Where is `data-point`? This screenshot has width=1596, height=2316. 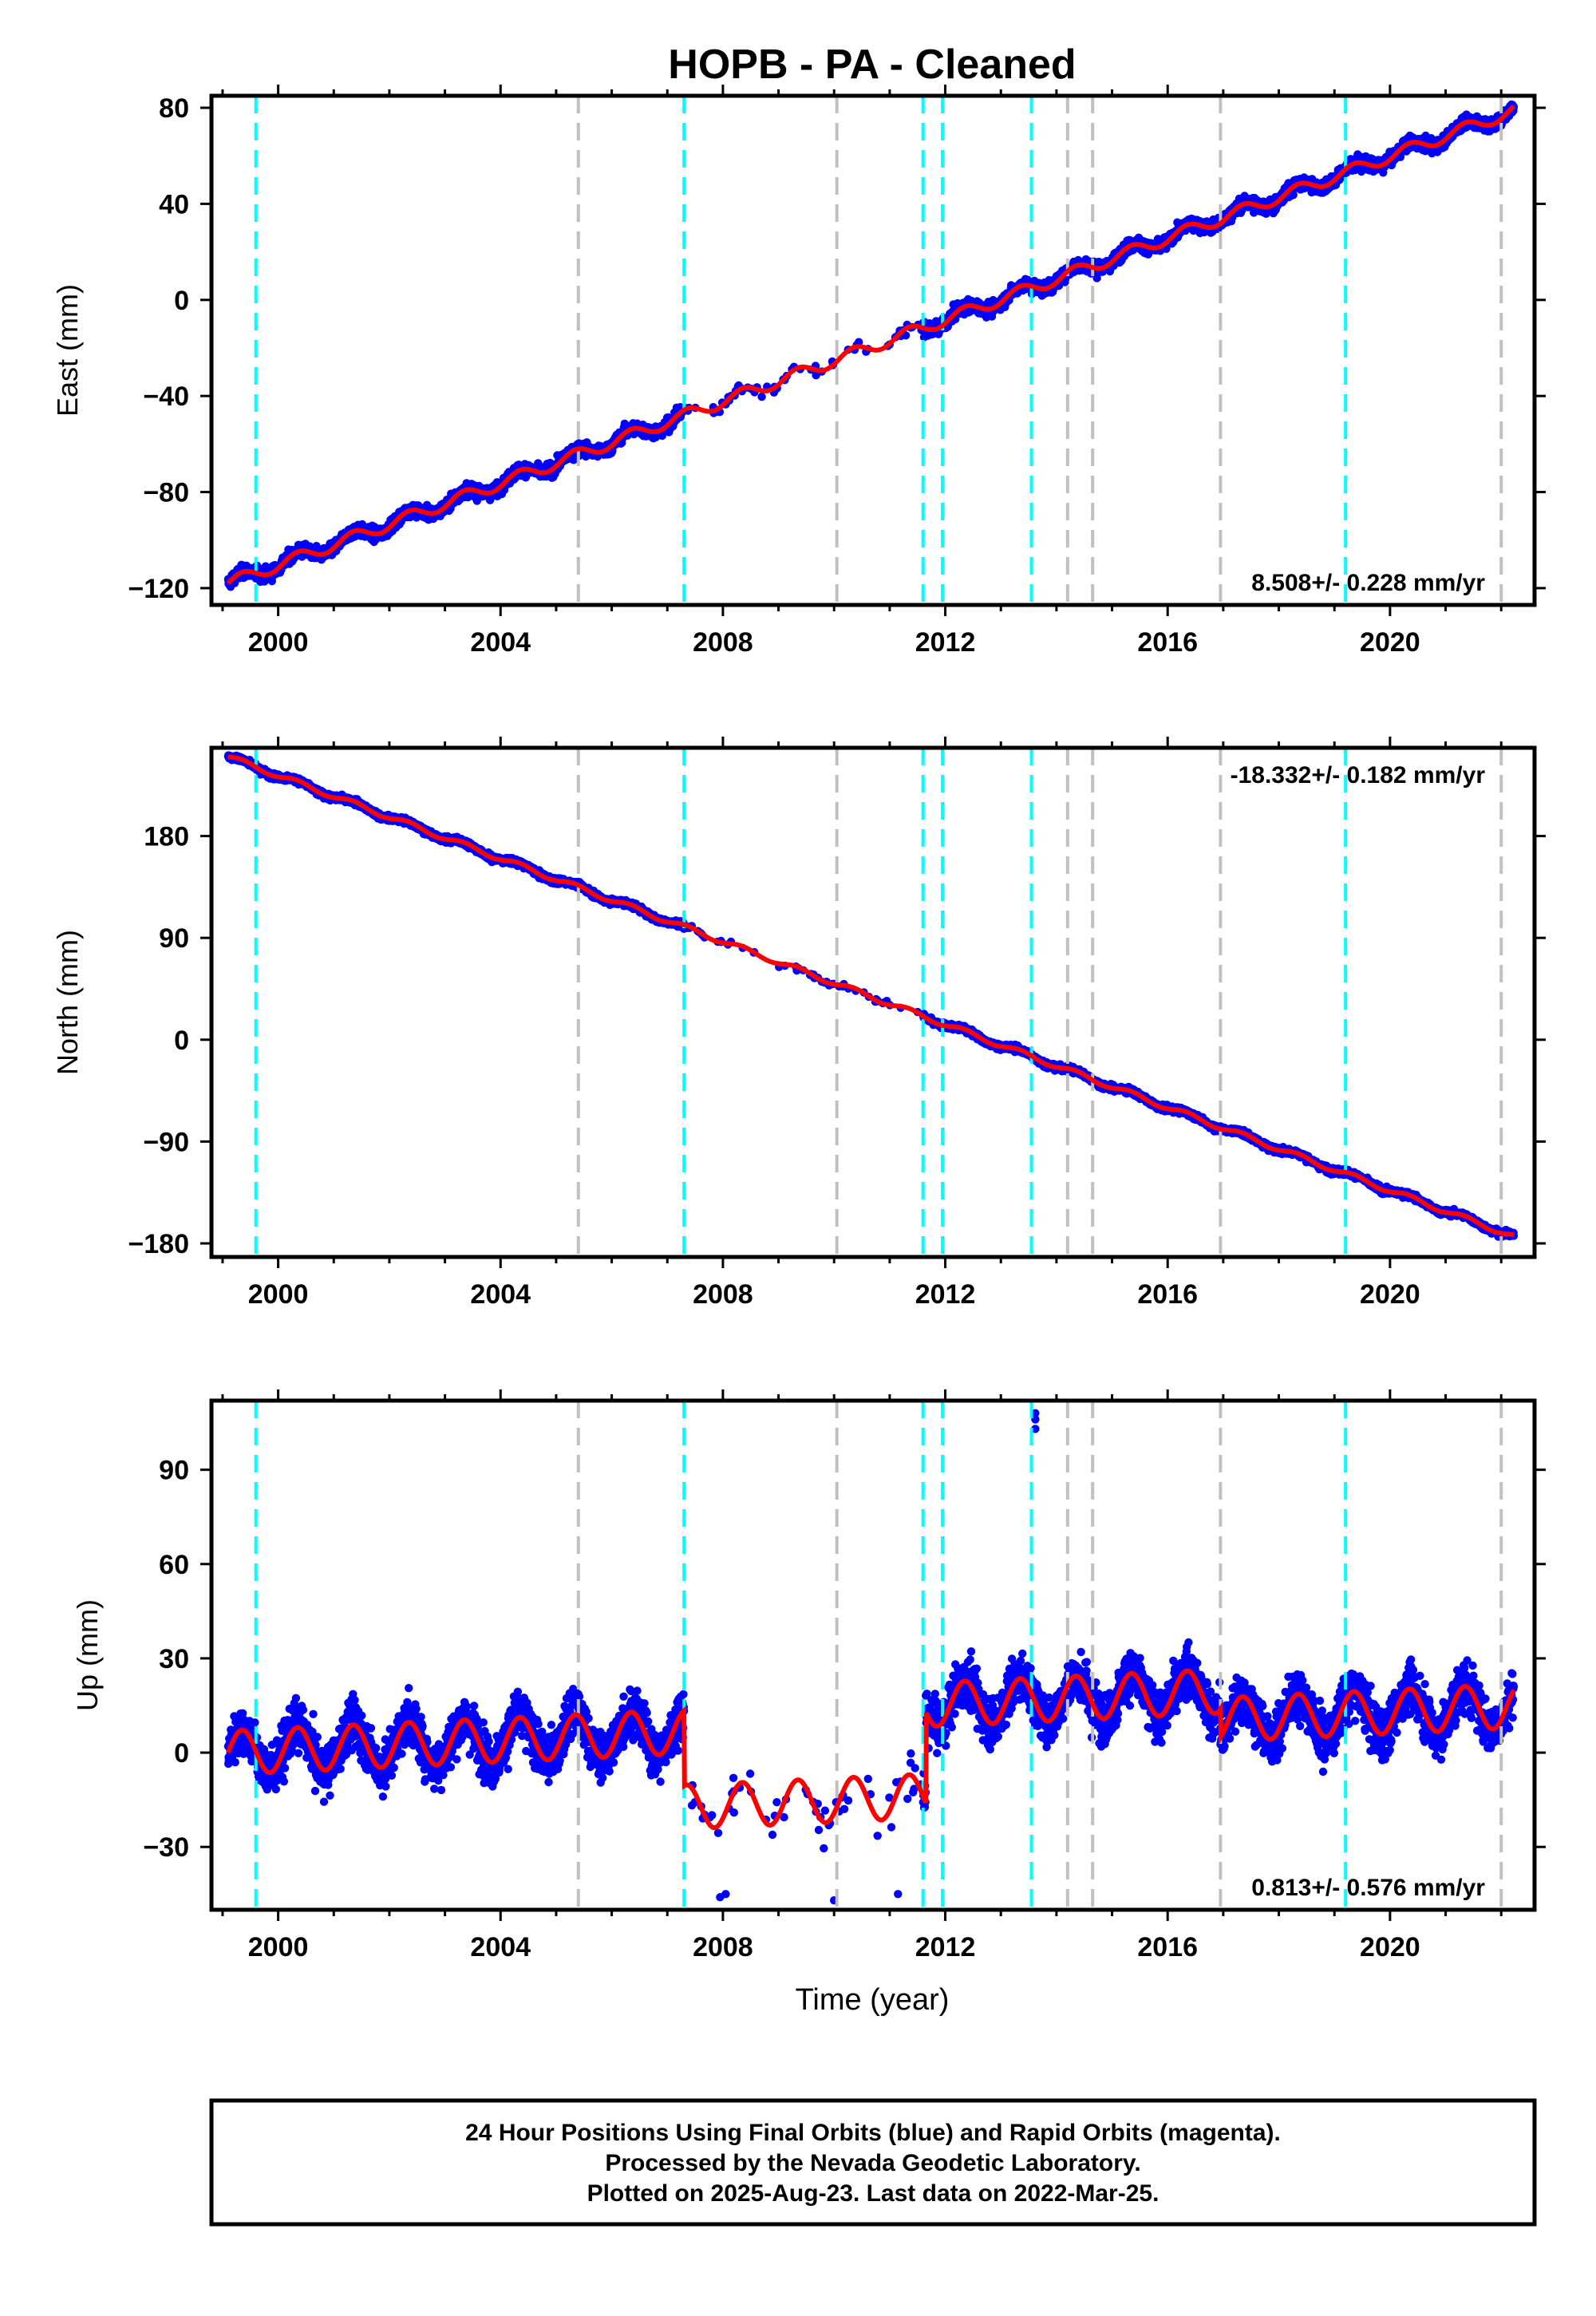 data-point is located at coordinates (761, 397).